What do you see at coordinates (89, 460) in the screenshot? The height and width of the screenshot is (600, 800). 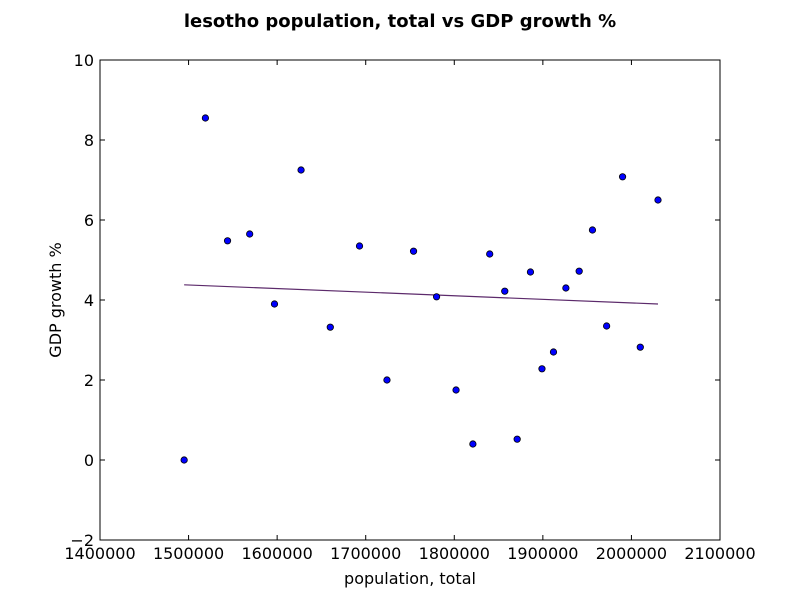 I see `y-tick-label: 0` at bounding box center [89, 460].